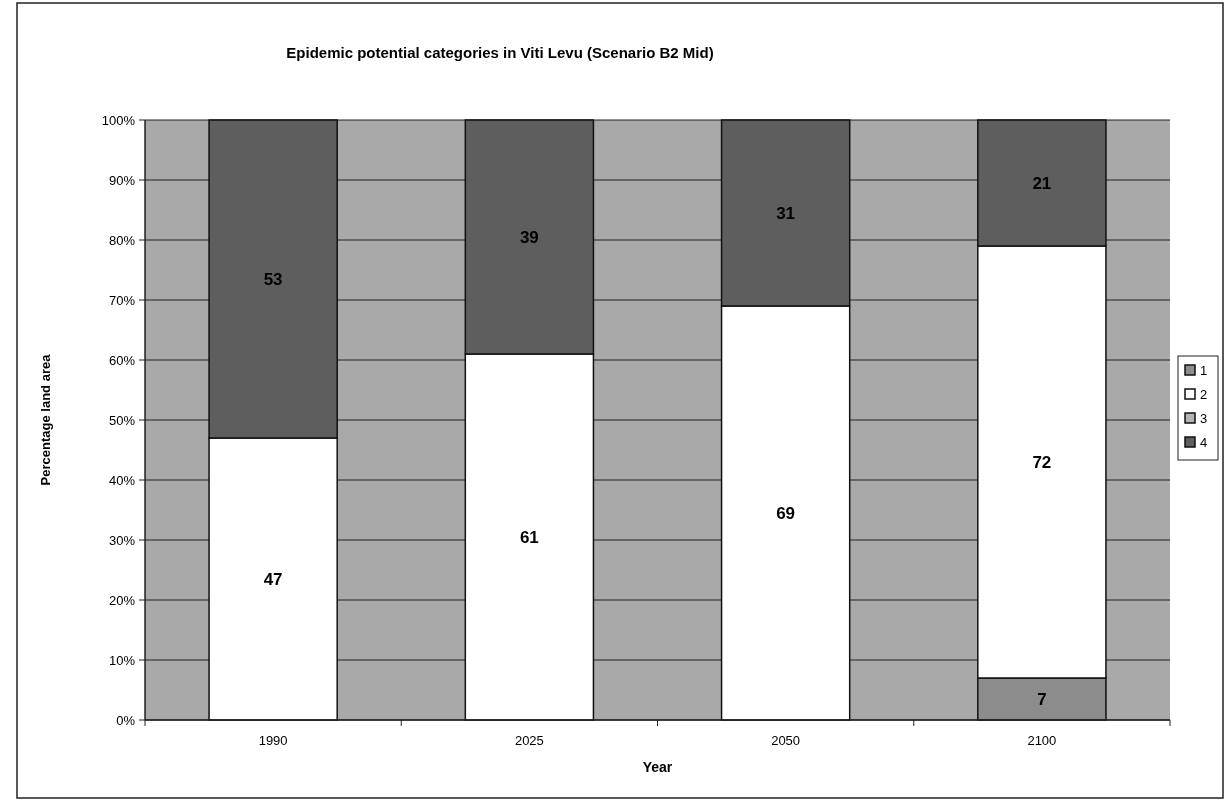 This screenshot has width=1228, height=803. Describe the element at coordinates (273, 579) in the screenshot. I see `data-label: 47` at that location.